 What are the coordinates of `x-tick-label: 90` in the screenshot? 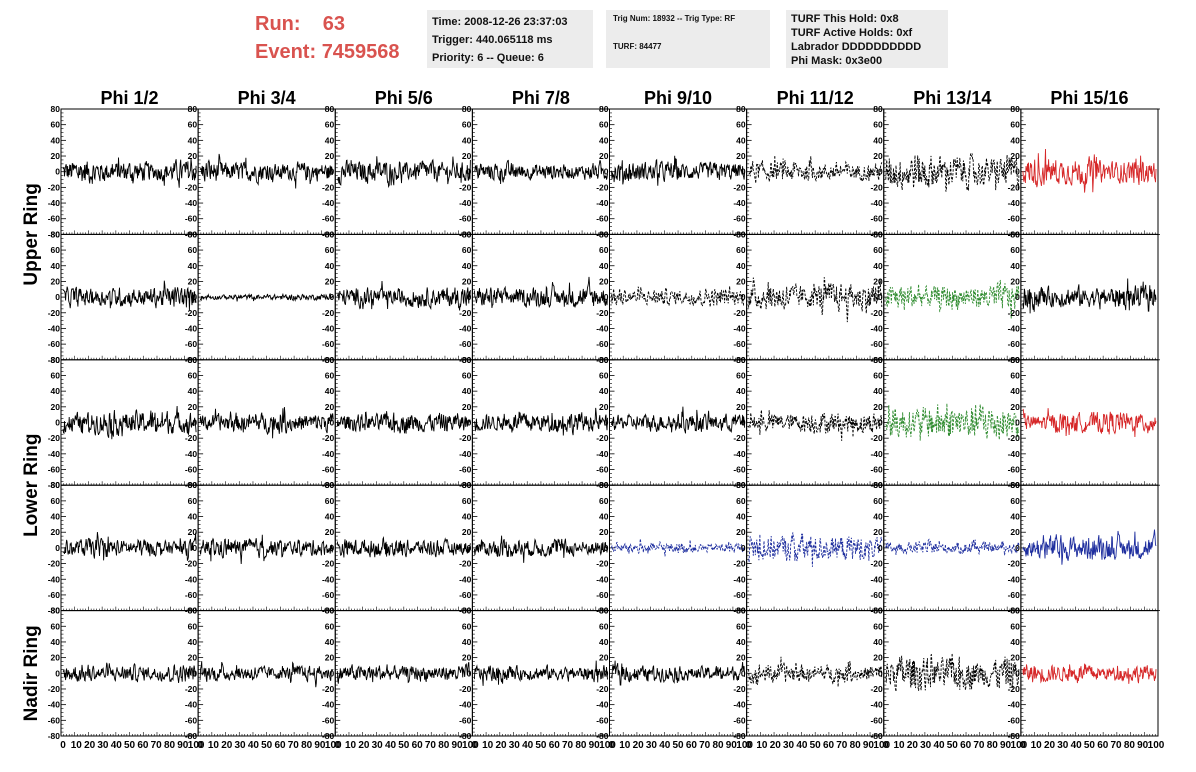 It's located at (595, 745).